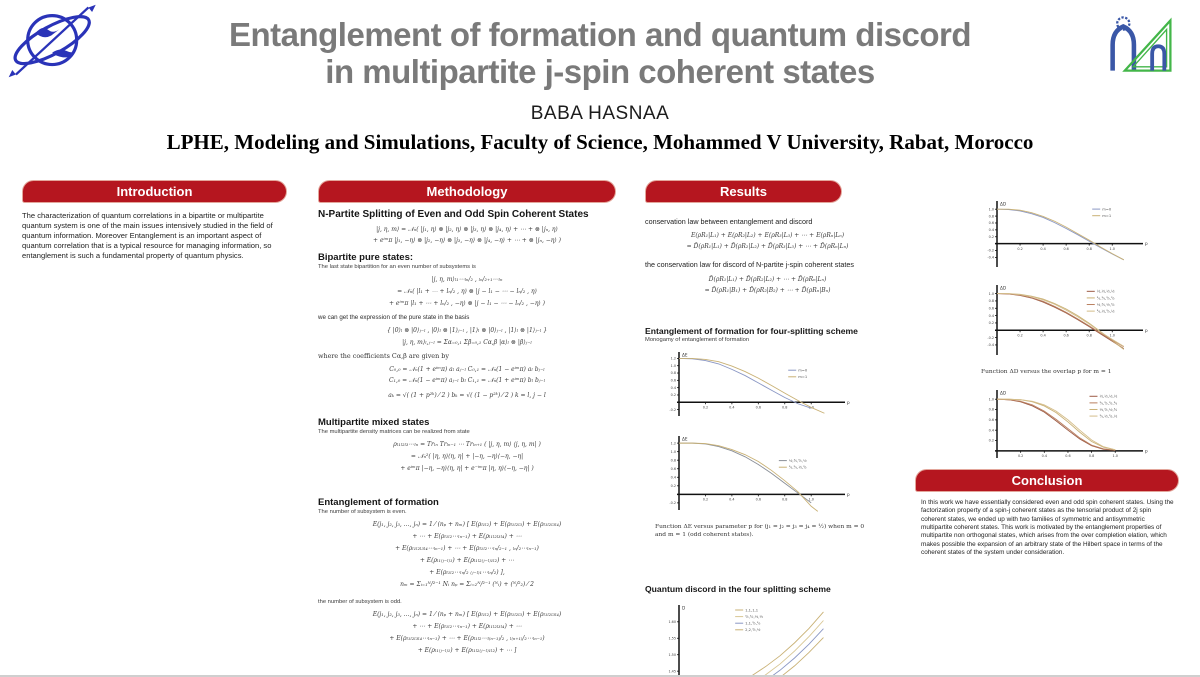 The width and height of the screenshot is (1200, 677). I want to click on svg-text: 1,1,³⁄₂,³⁄₂, so click(753, 623).